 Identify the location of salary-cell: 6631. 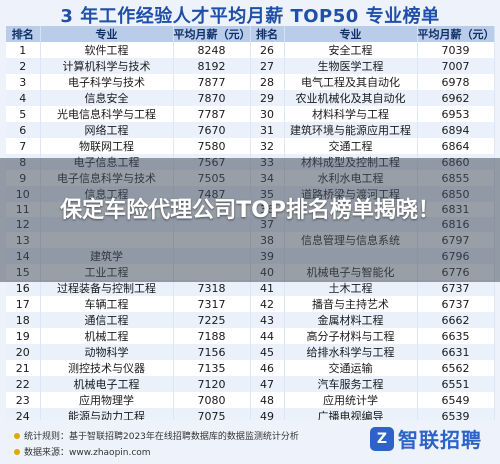
(456, 352).